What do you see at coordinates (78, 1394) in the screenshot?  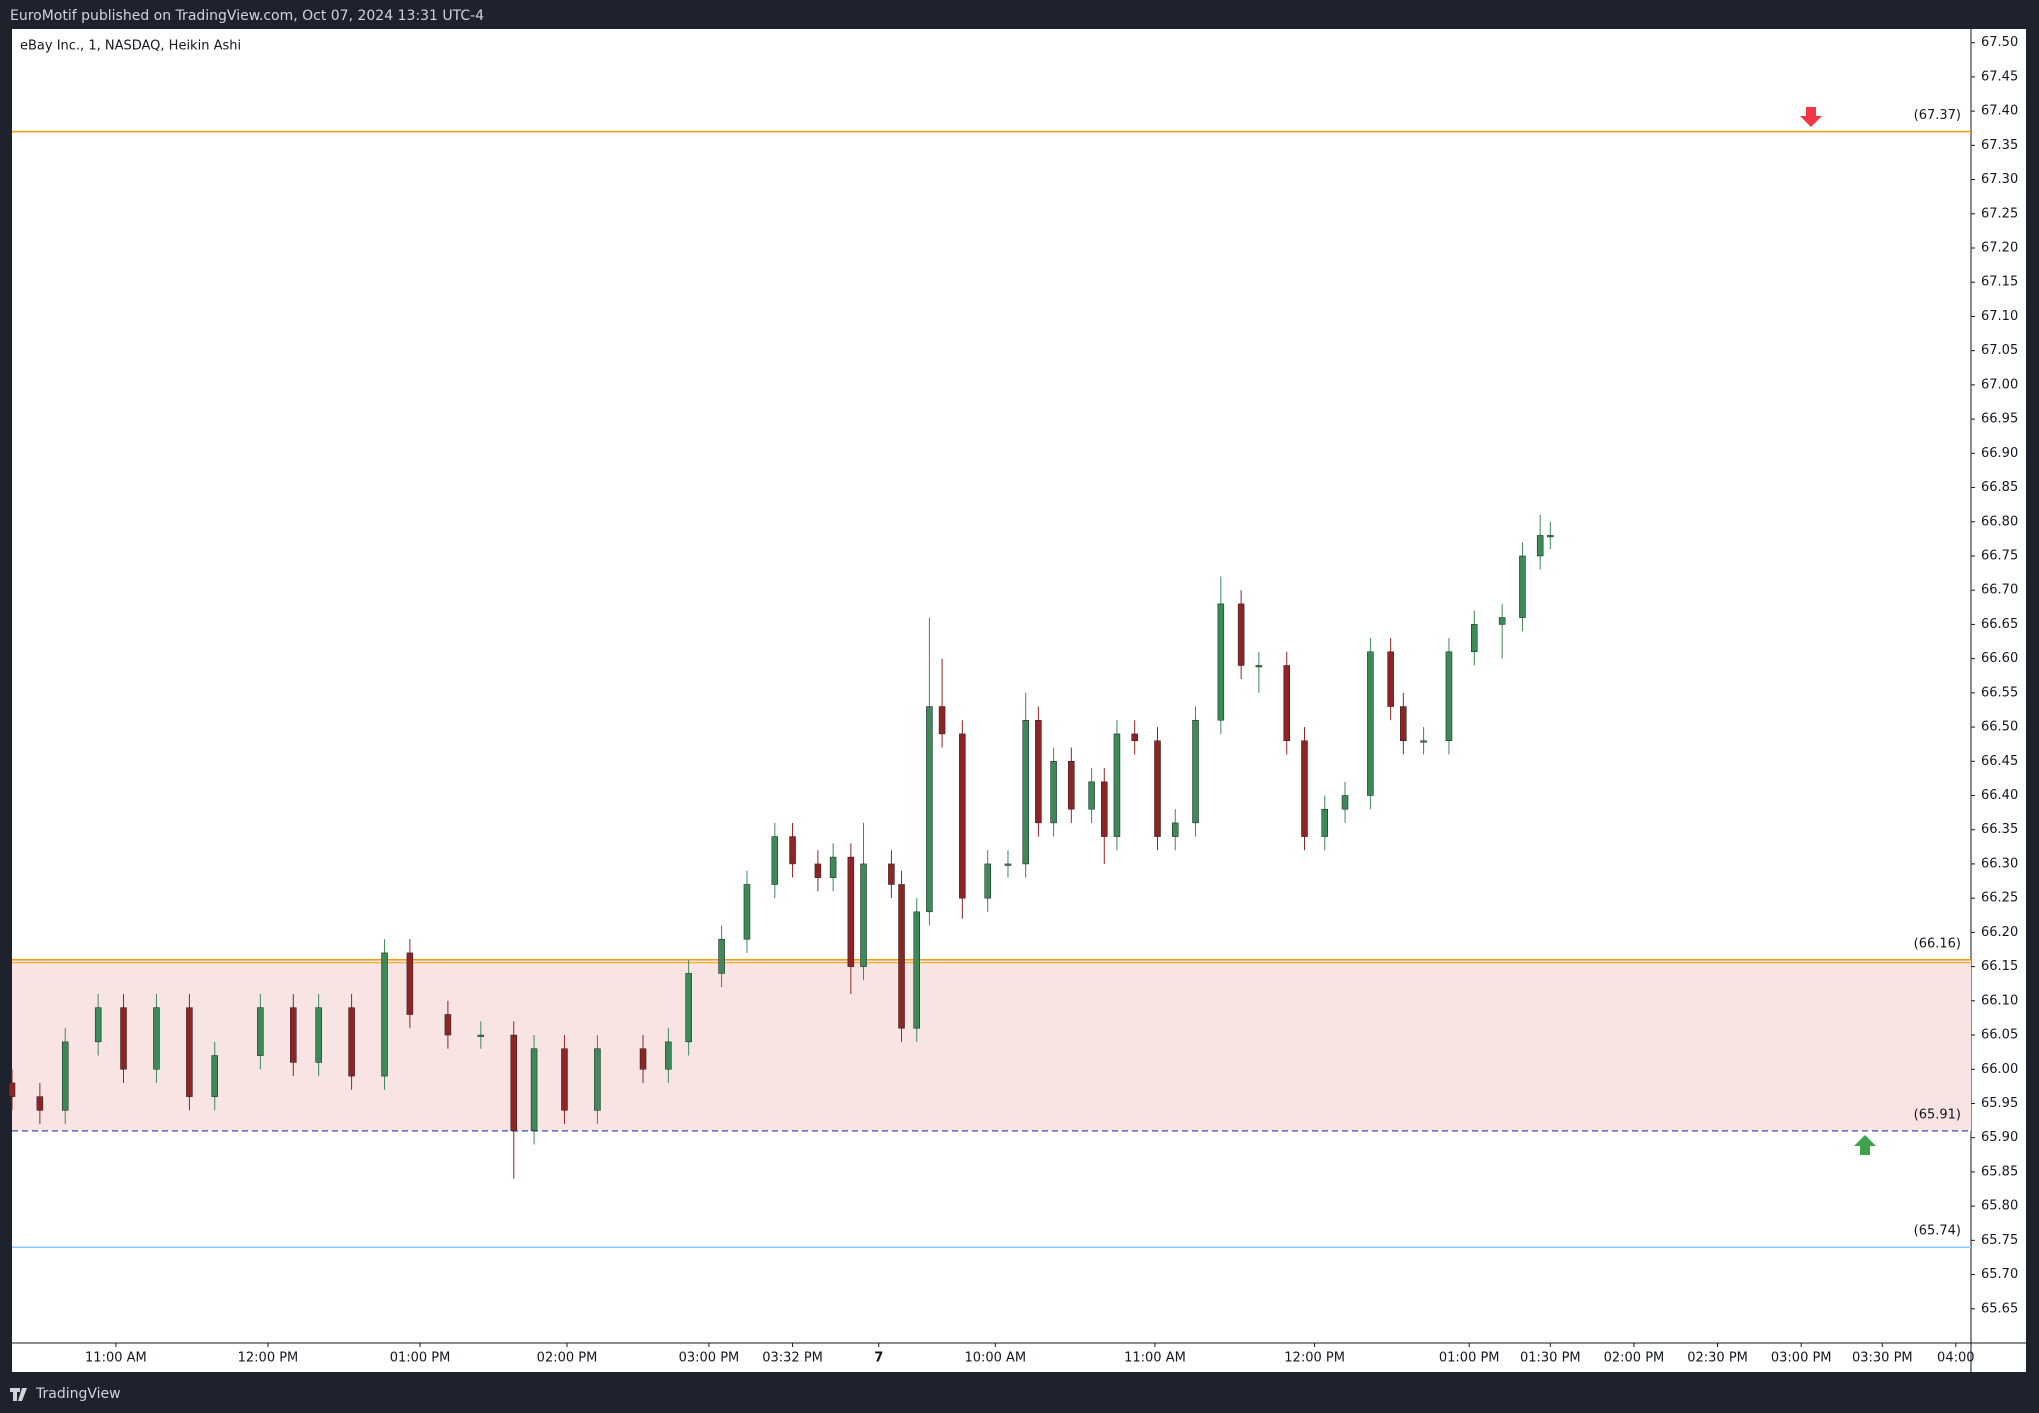 I see `footer-text: TradingView` at bounding box center [78, 1394].